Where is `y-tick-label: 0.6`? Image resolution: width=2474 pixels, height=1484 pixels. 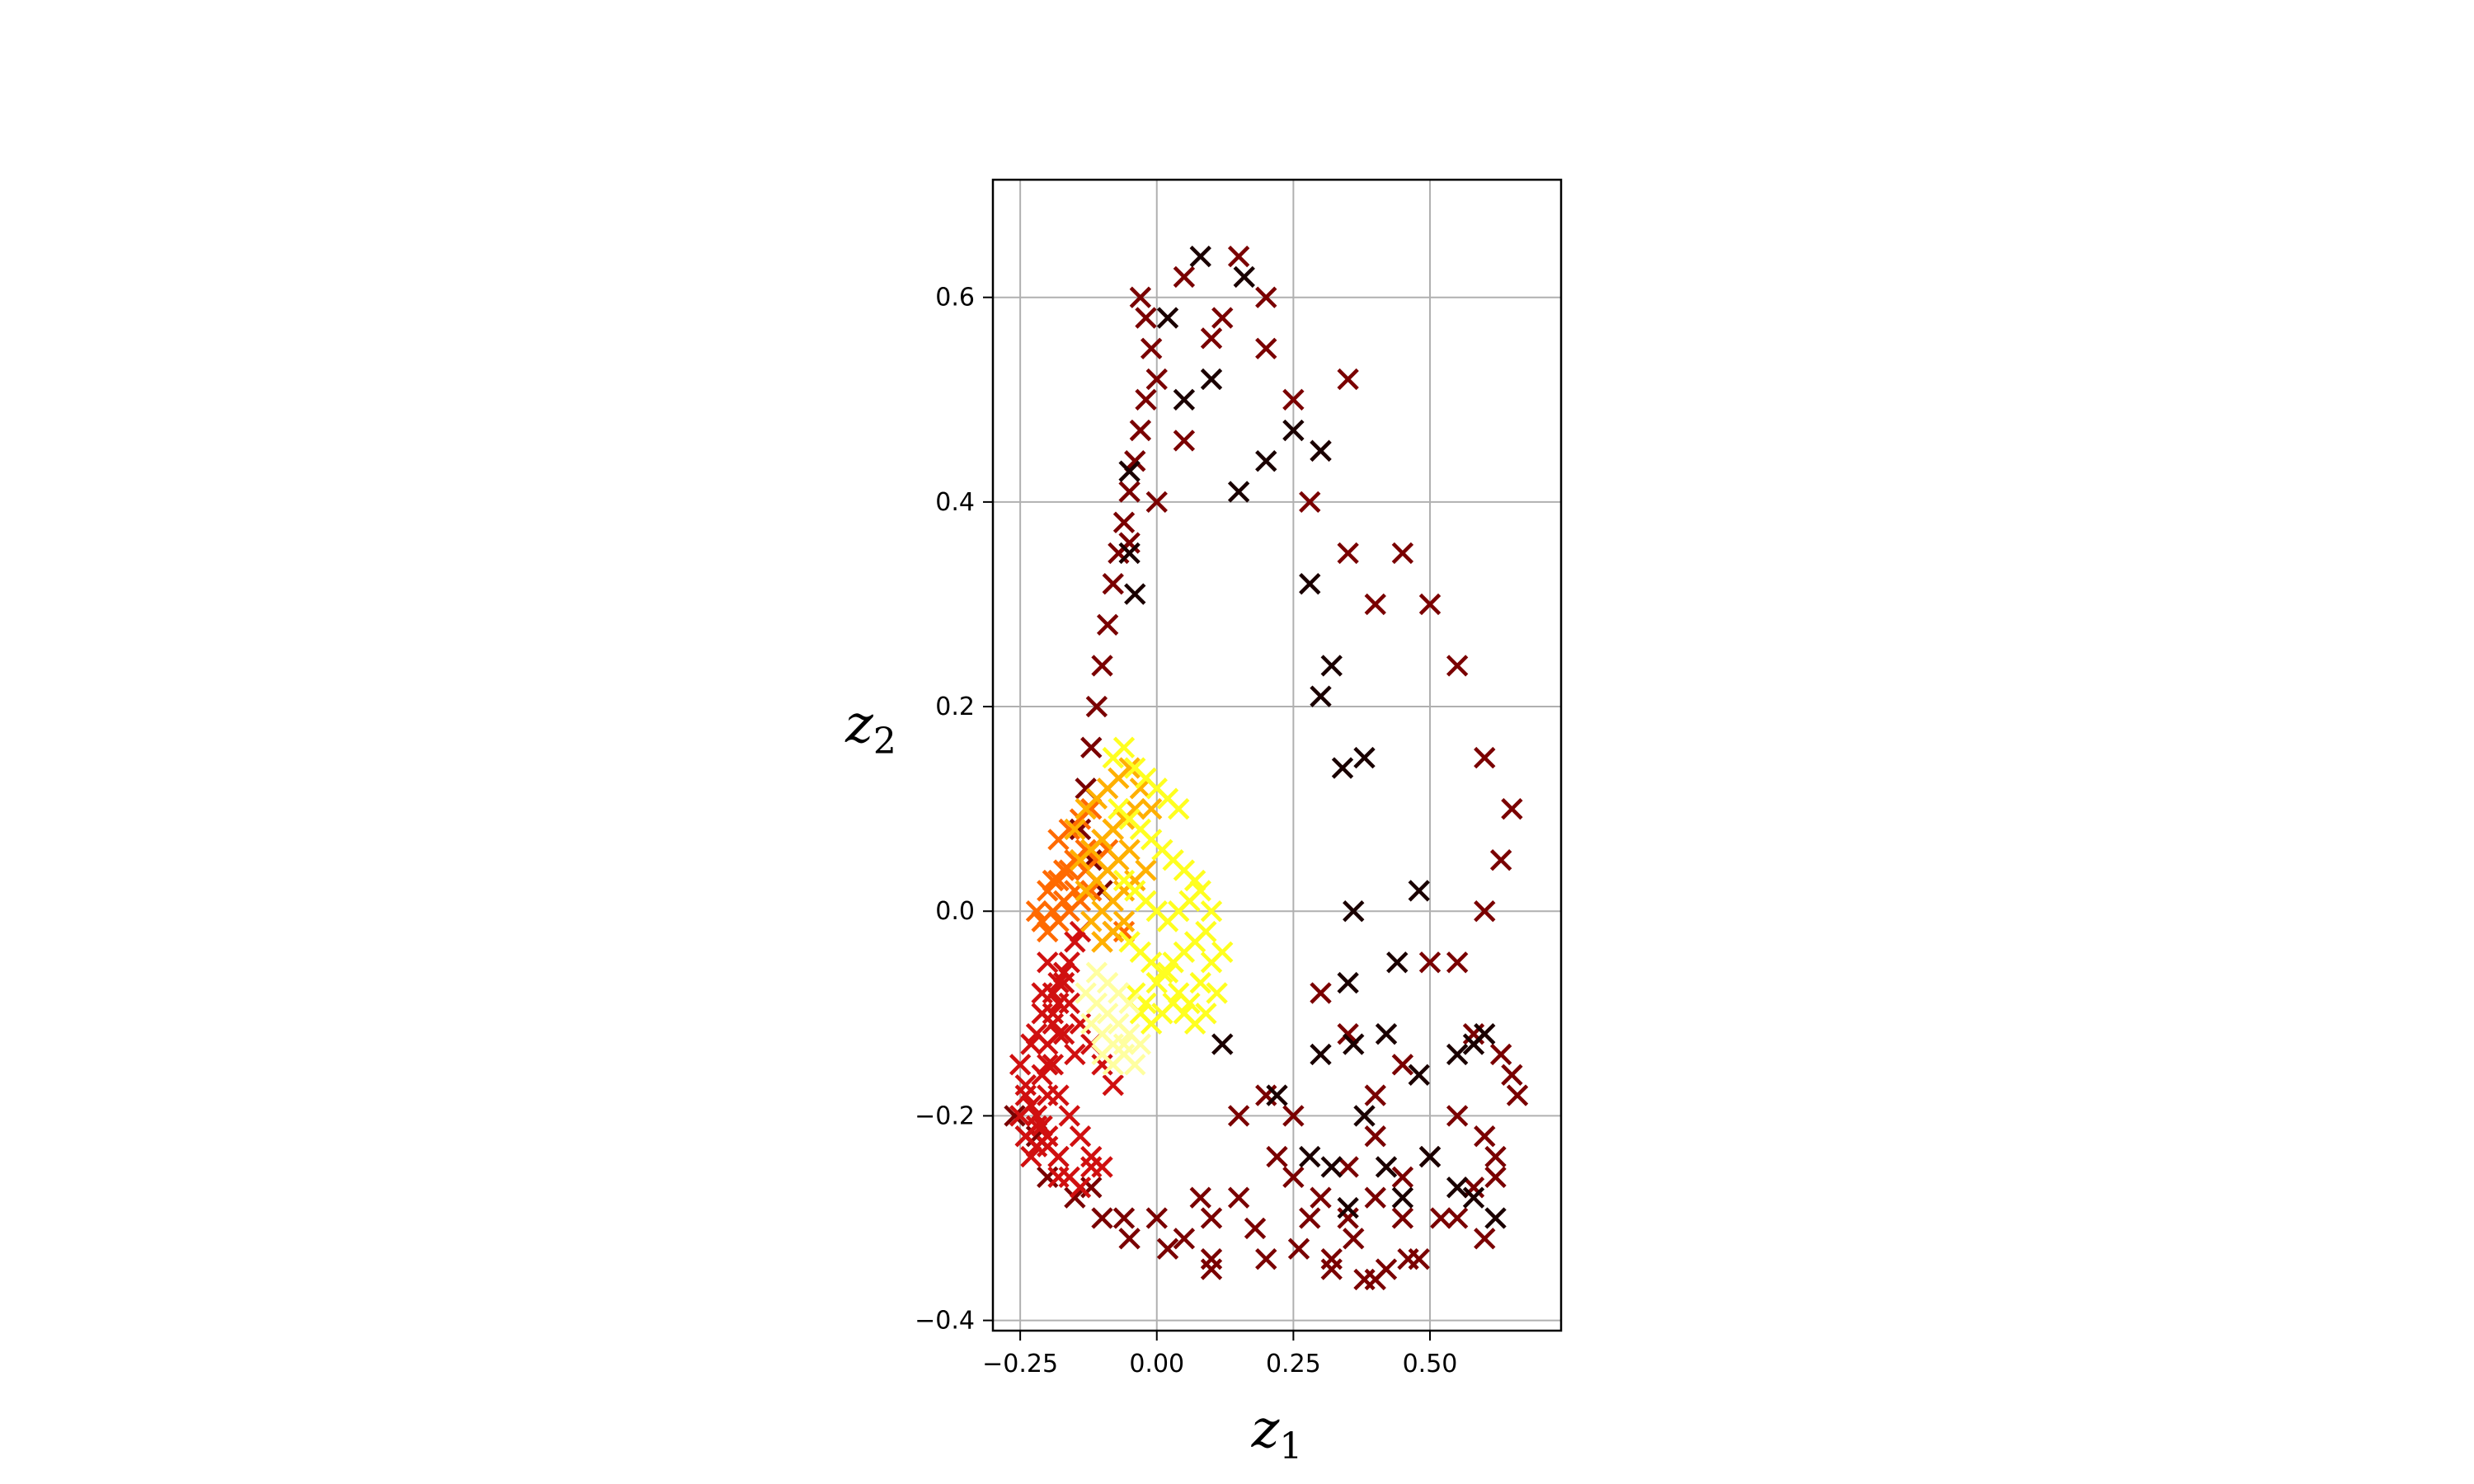
y-tick-label: 0.6 is located at coordinates (955, 298).